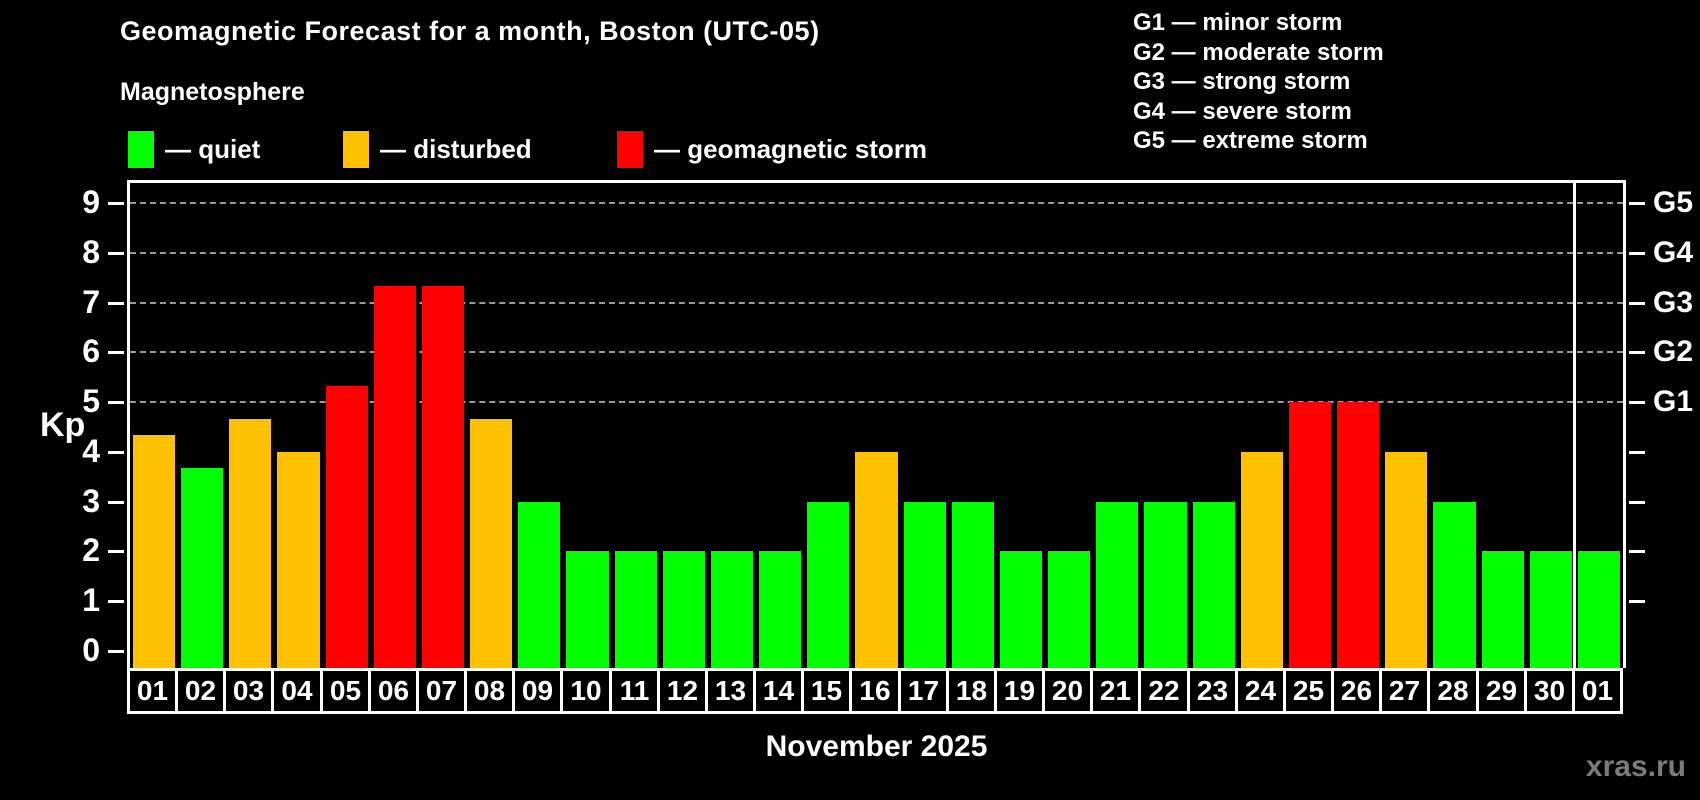 The width and height of the screenshot is (1700, 800). Describe the element at coordinates (1115, 691) in the screenshot. I see `day-label-nov-21: 21` at that location.